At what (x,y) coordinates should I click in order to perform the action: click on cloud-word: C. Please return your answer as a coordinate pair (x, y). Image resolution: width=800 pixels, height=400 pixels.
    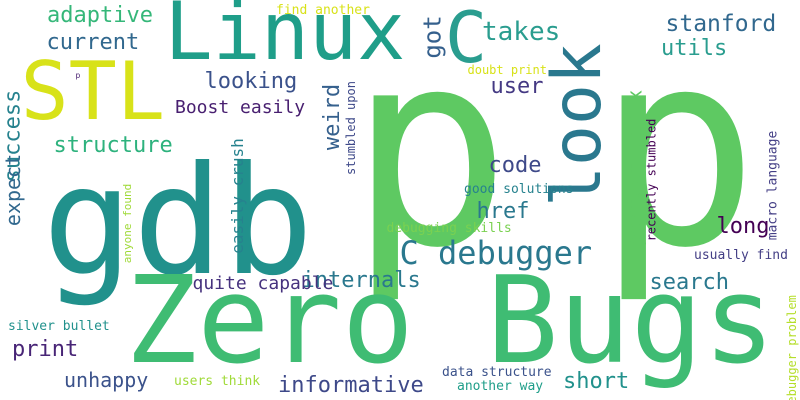
    Looking at the image, I should click on (466, 39).